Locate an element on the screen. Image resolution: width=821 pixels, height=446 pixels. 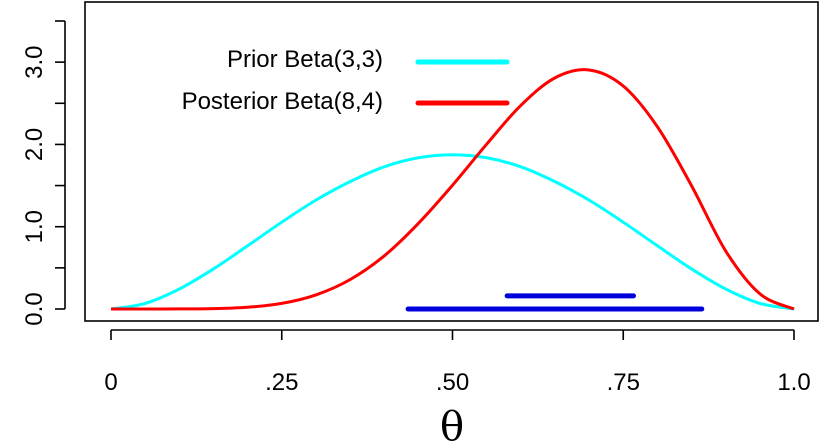
x-tick-label: .25 is located at coordinates (281, 382).